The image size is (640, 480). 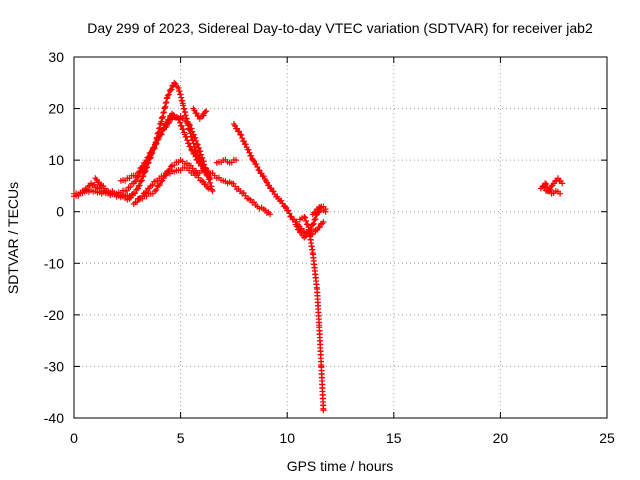 What do you see at coordinates (74, 438) in the screenshot?
I see `x-tick-label: 0` at bounding box center [74, 438].